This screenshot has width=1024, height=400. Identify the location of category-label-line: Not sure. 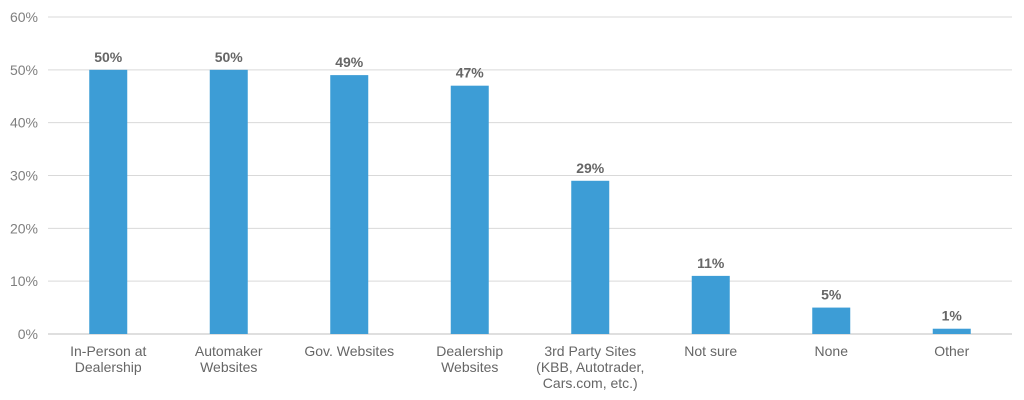
(710, 351).